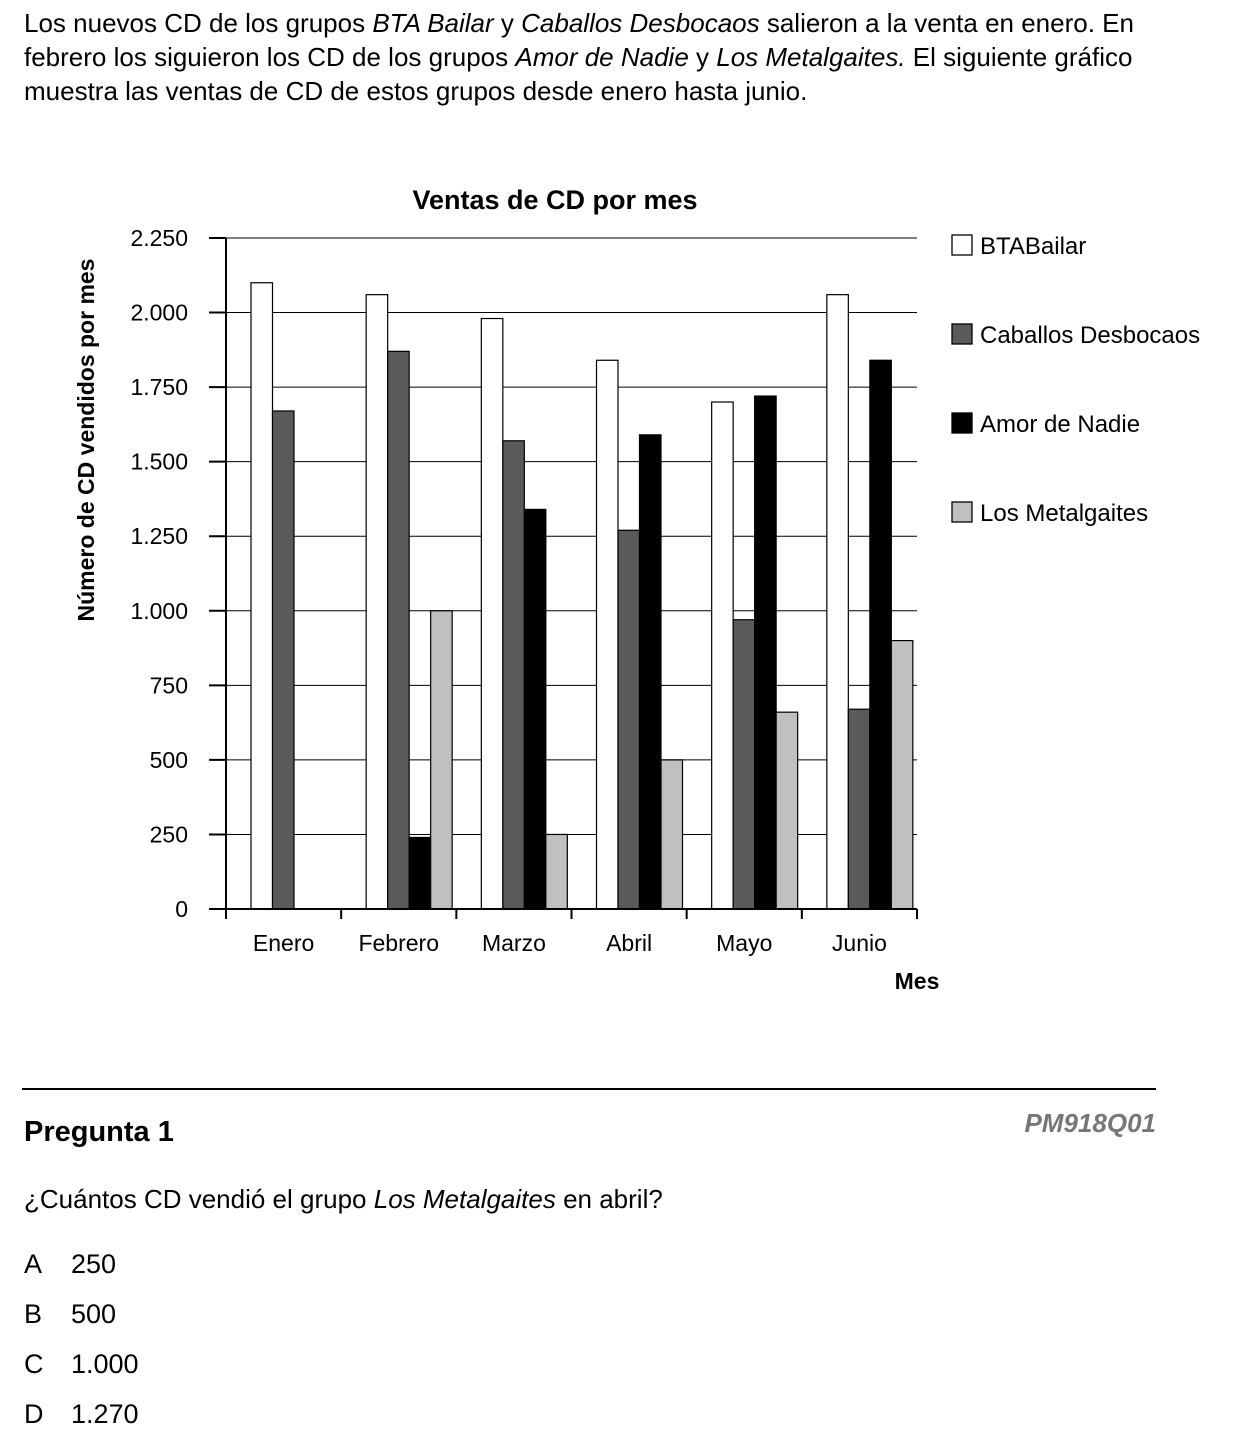 The width and height of the screenshot is (1248, 1446). Describe the element at coordinates (86, 440) in the screenshot. I see `y-axis-label: Número de CD vendidos por mes` at that location.